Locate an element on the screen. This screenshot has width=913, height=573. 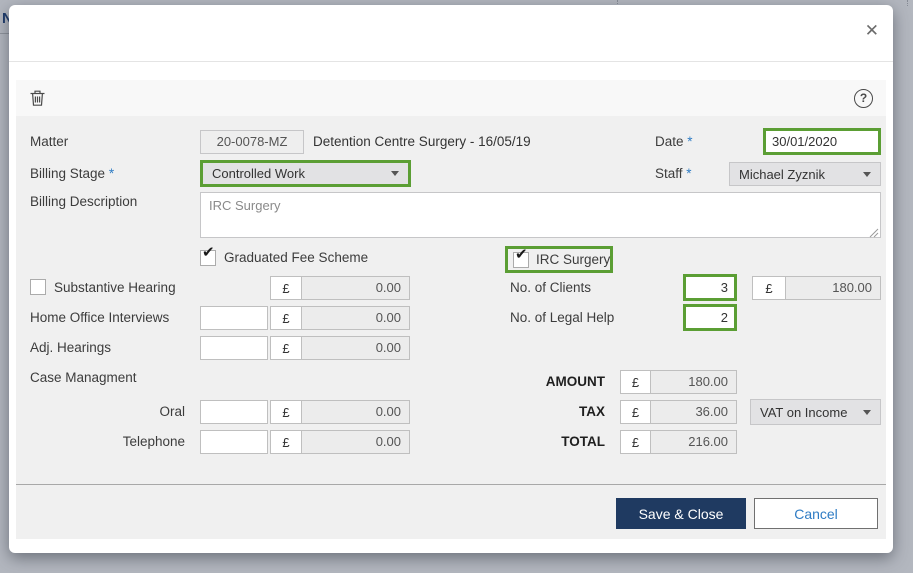
irc-surgery-highlight: ✔ IRC Surgery is located at coordinates (559, 259).